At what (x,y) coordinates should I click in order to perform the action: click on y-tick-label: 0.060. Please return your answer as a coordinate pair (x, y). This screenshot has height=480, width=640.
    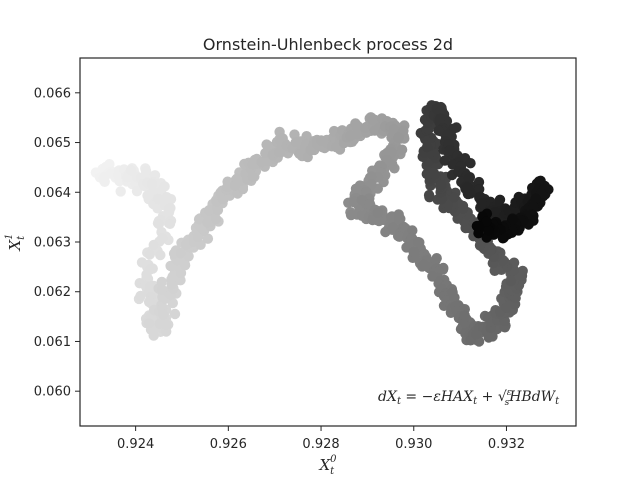
    Looking at the image, I should click on (52, 392).